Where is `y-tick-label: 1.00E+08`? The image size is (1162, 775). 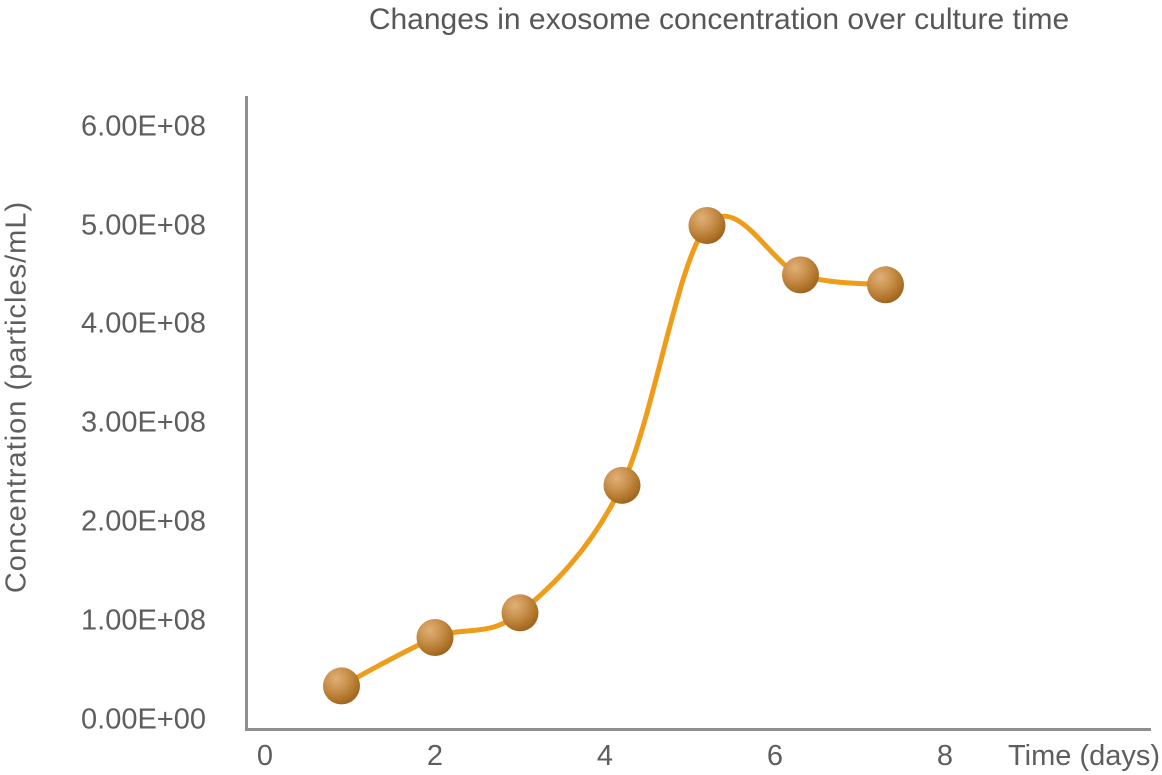
y-tick-label: 1.00E+08 is located at coordinates (143, 620).